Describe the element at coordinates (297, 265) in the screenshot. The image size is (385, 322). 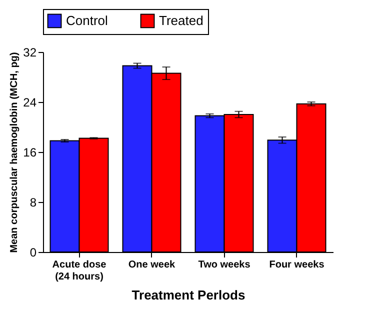
I see `x-tick-label: Four weeks` at that location.